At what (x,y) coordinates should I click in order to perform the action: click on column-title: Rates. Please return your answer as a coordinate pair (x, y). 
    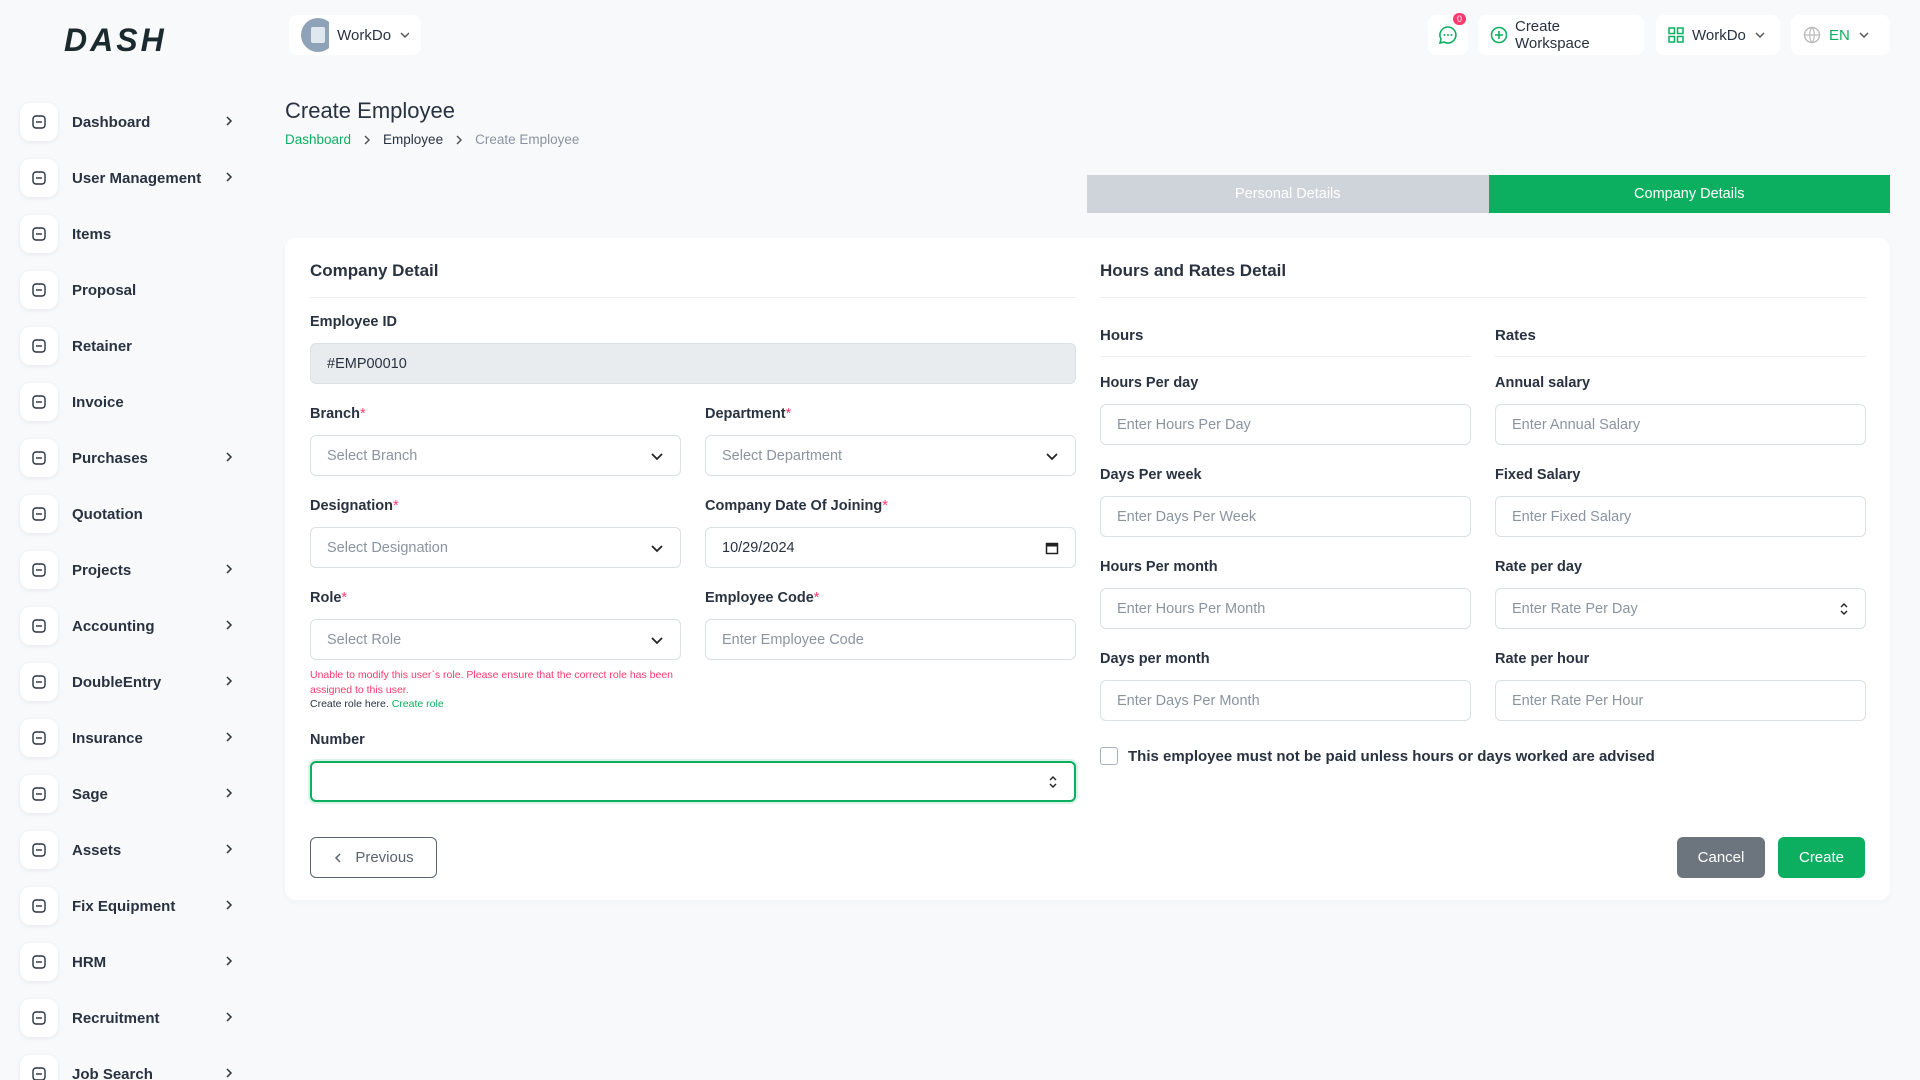
    Looking at the image, I should click on (1680, 335).